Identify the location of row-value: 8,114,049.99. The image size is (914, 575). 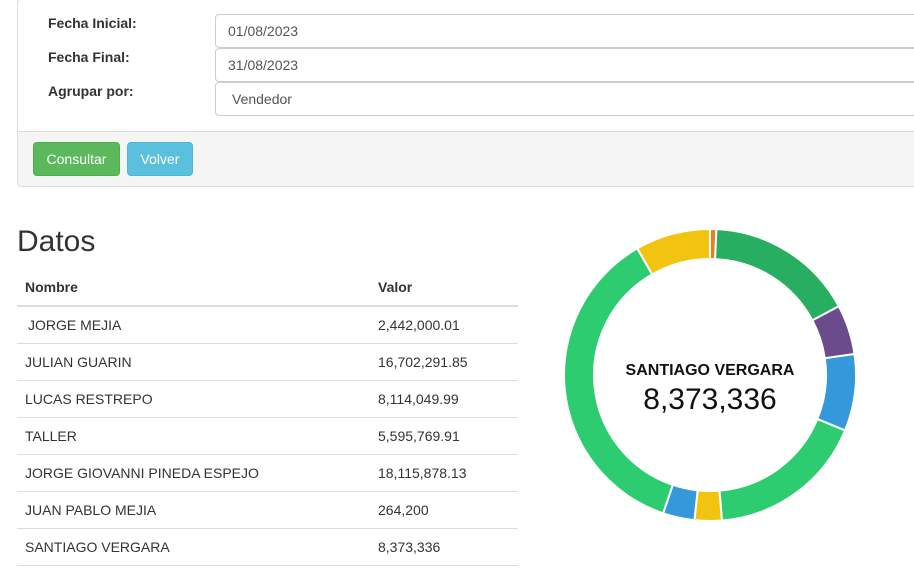
(444, 399).